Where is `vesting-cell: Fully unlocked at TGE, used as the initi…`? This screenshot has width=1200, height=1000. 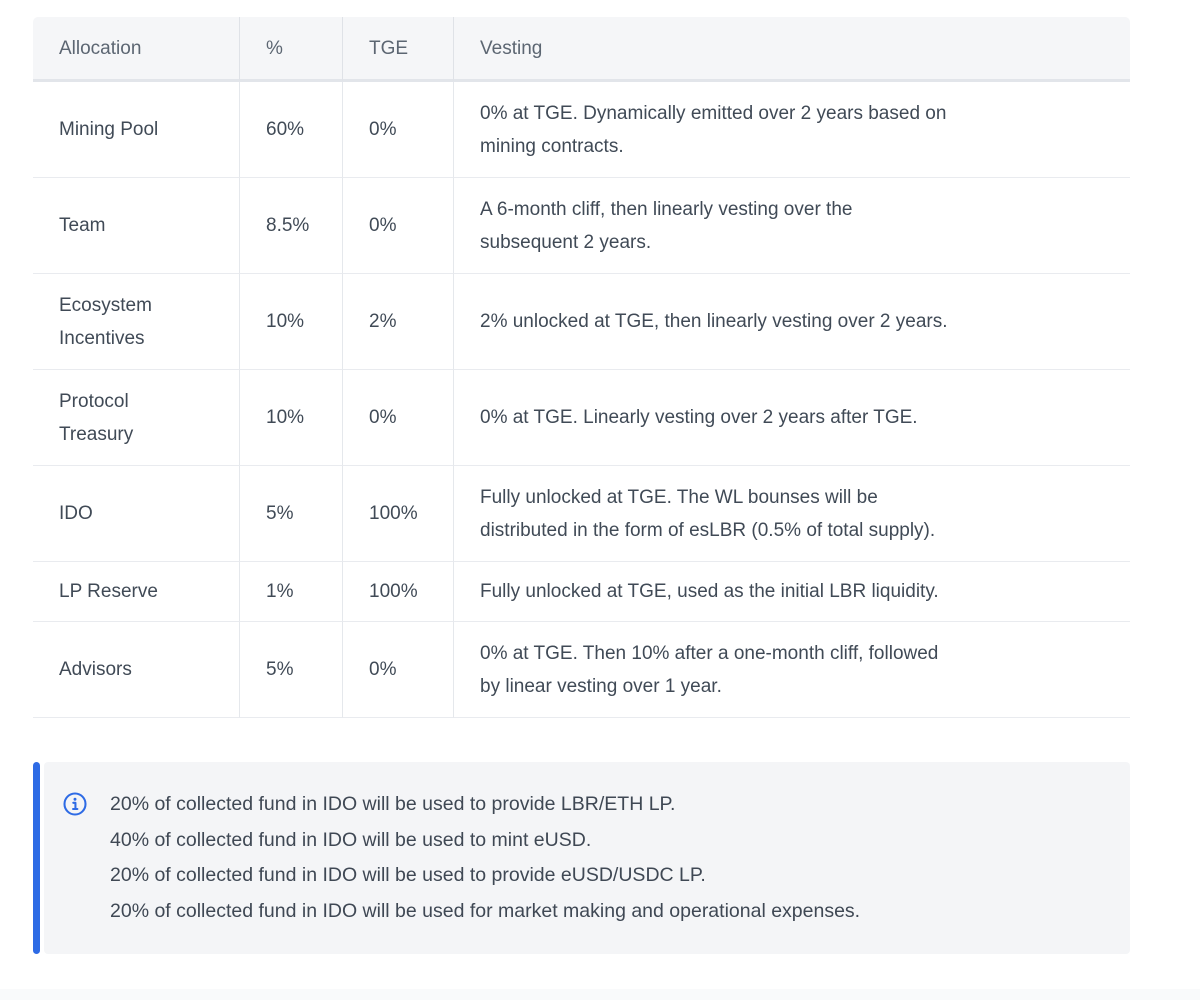 vesting-cell: Fully unlocked at TGE, used as the initi… is located at coordinates (792, 592).